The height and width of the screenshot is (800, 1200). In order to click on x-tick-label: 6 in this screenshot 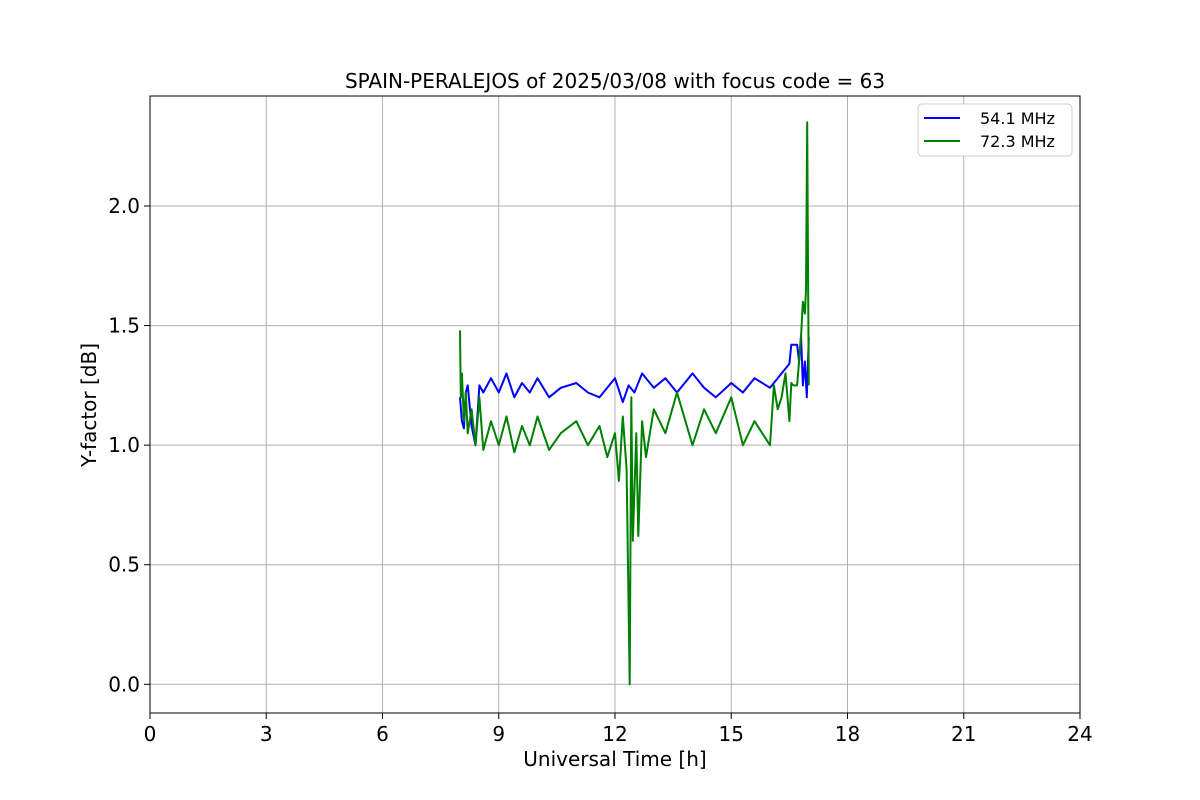, I will do `click(382, 734)`.